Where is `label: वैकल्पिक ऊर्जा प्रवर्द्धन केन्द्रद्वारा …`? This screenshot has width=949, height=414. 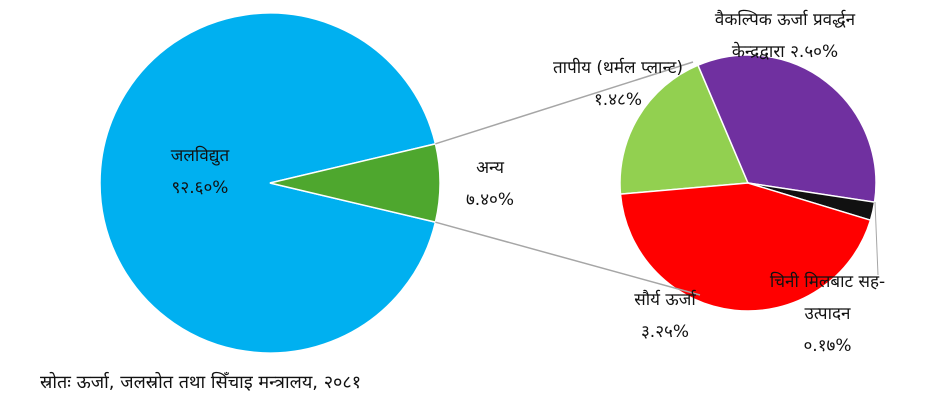
label: वैकल्पिक ऊर्जा प्रवर्द्धन केन्द्रद्वारा … is located at coordinates (785, 36).